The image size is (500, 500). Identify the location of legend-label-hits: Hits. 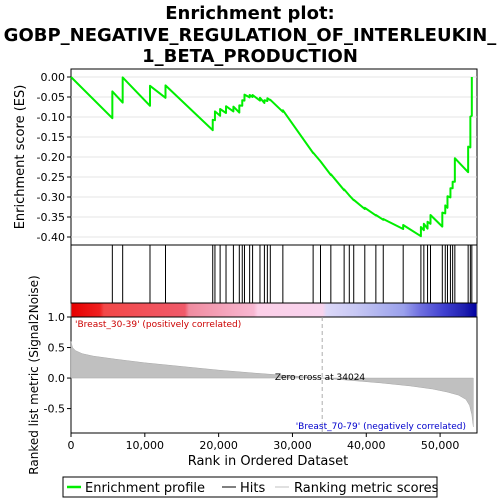
(252, 488).